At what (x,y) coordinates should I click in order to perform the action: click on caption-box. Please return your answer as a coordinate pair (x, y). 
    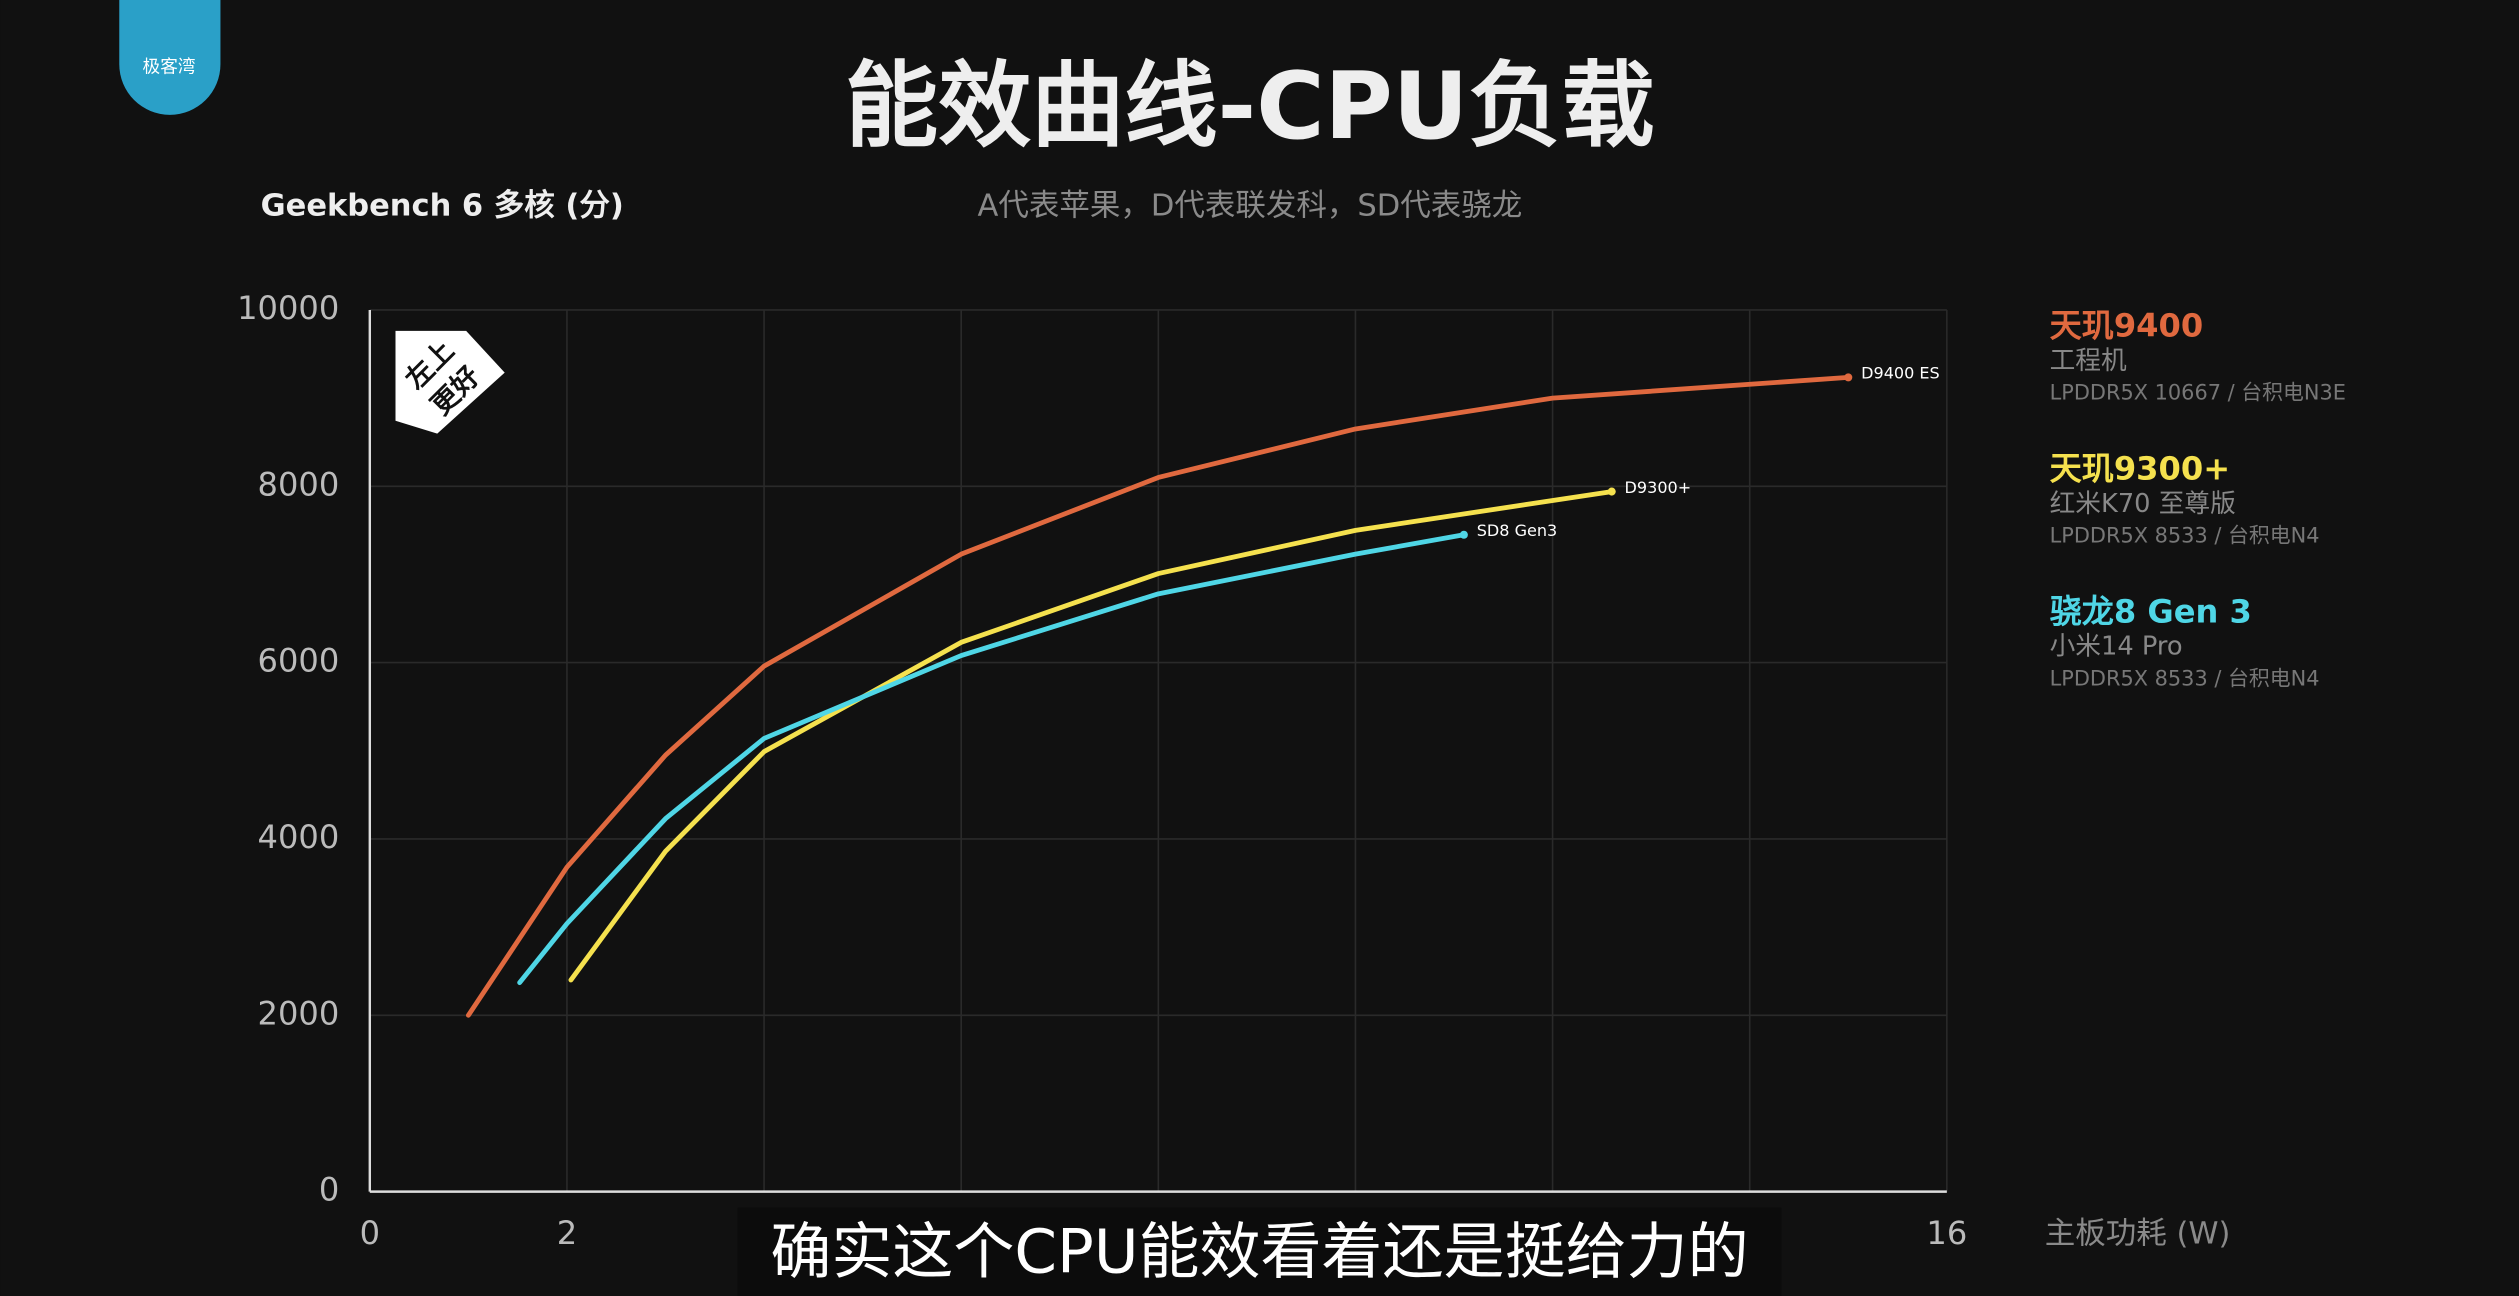
    Looking at the image, I should click on (1259, 1251).